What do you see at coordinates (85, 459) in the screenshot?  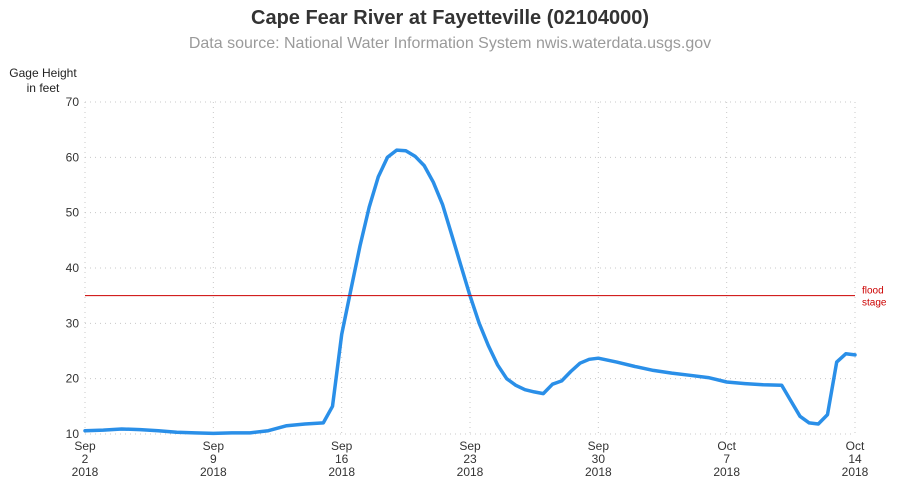 I see `x-tick-label: 2` at bounding box center [85, 459].